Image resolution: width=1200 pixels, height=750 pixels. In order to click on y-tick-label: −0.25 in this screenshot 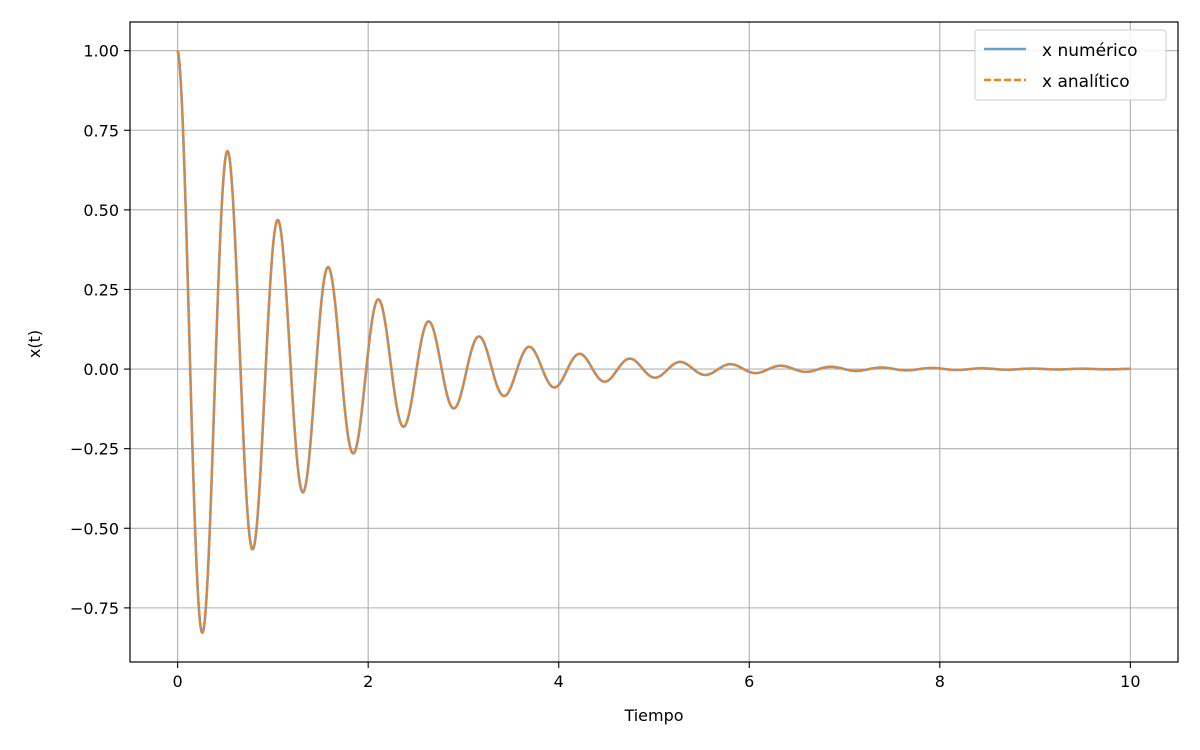, I will do `click(94, 449)`.